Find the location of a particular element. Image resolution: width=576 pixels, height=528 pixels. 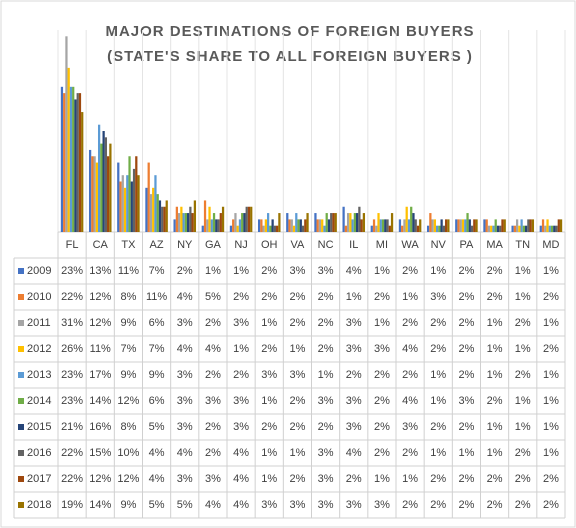

table-cell: 23% is located at coordinates (72, 375).